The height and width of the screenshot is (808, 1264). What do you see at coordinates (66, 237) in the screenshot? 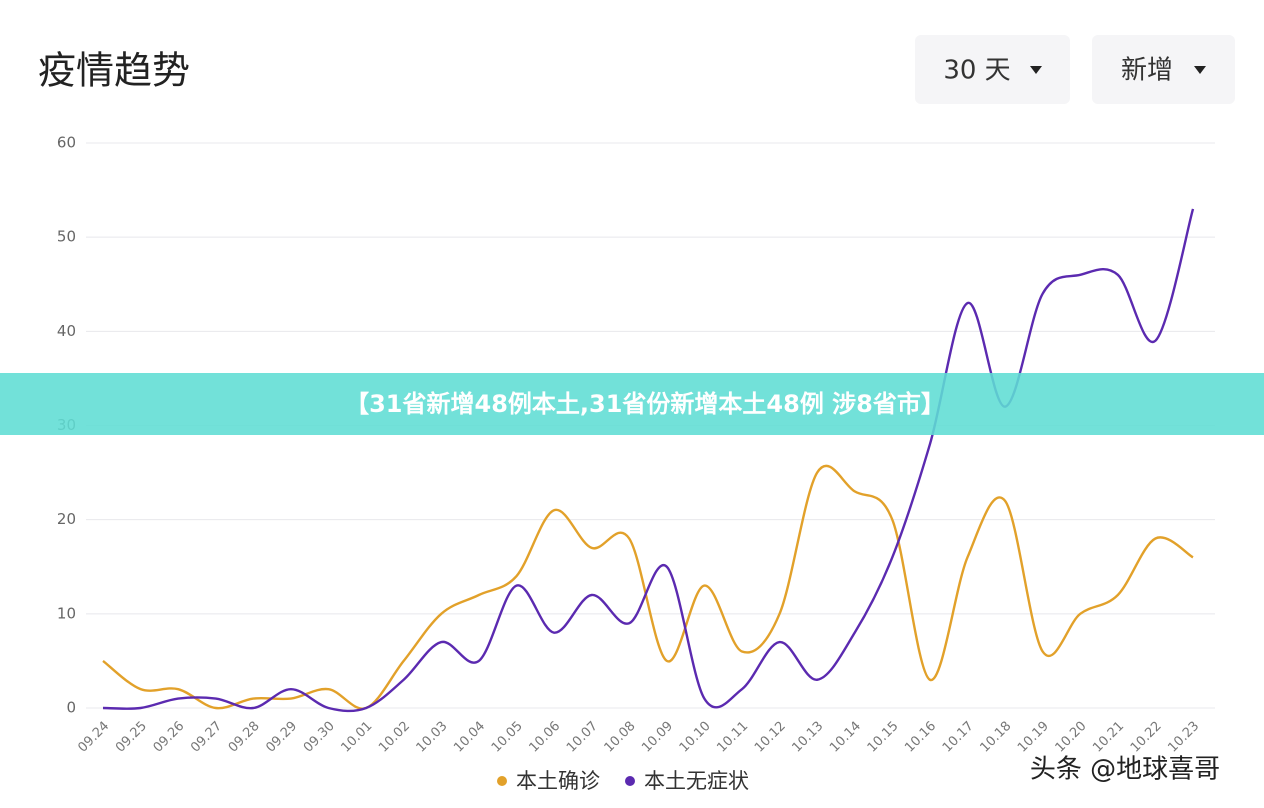
I see `y-tick-label: 50` at bounding box center [66, 237].